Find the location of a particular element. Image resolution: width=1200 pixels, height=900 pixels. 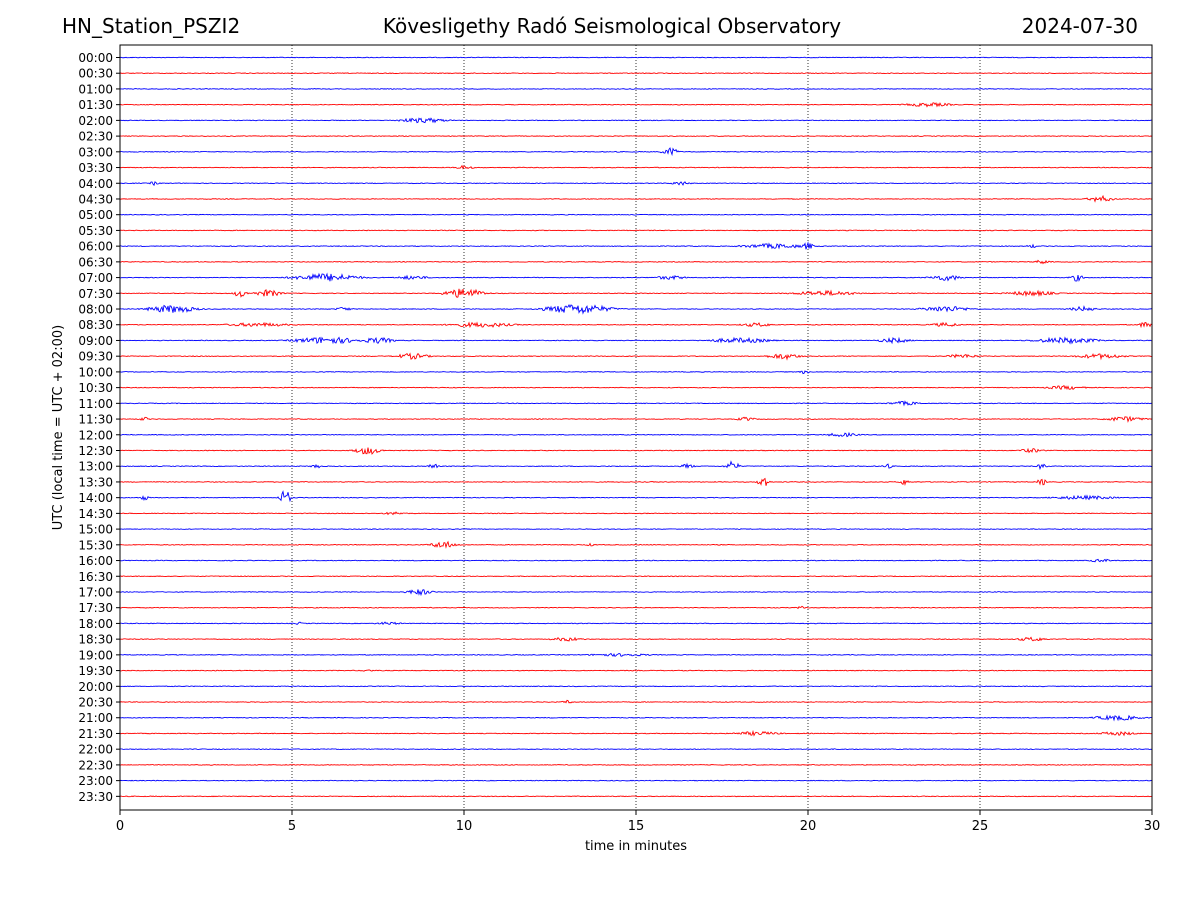

x-tick-label: 30 is located at coordinates (1152, 826).